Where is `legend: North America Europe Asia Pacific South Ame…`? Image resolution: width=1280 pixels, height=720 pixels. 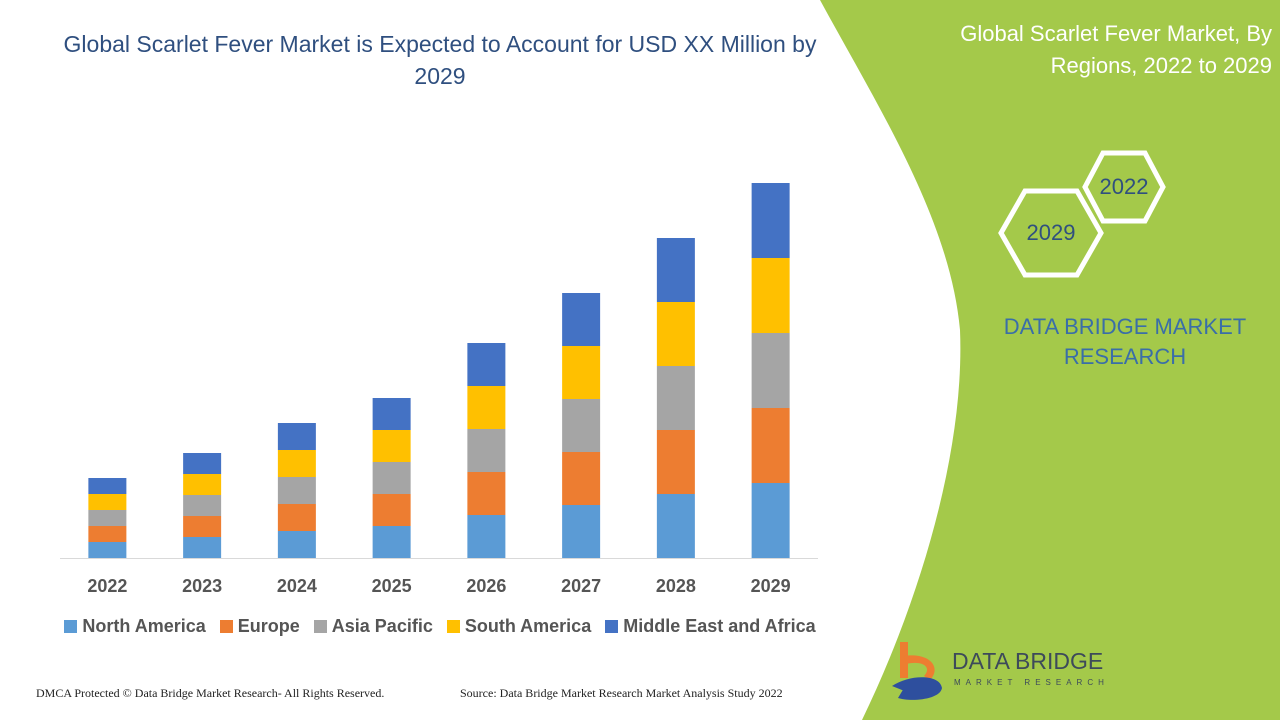 legend: North America Europe Asia Pacific South Ame… is located at coordinates (440, 626).